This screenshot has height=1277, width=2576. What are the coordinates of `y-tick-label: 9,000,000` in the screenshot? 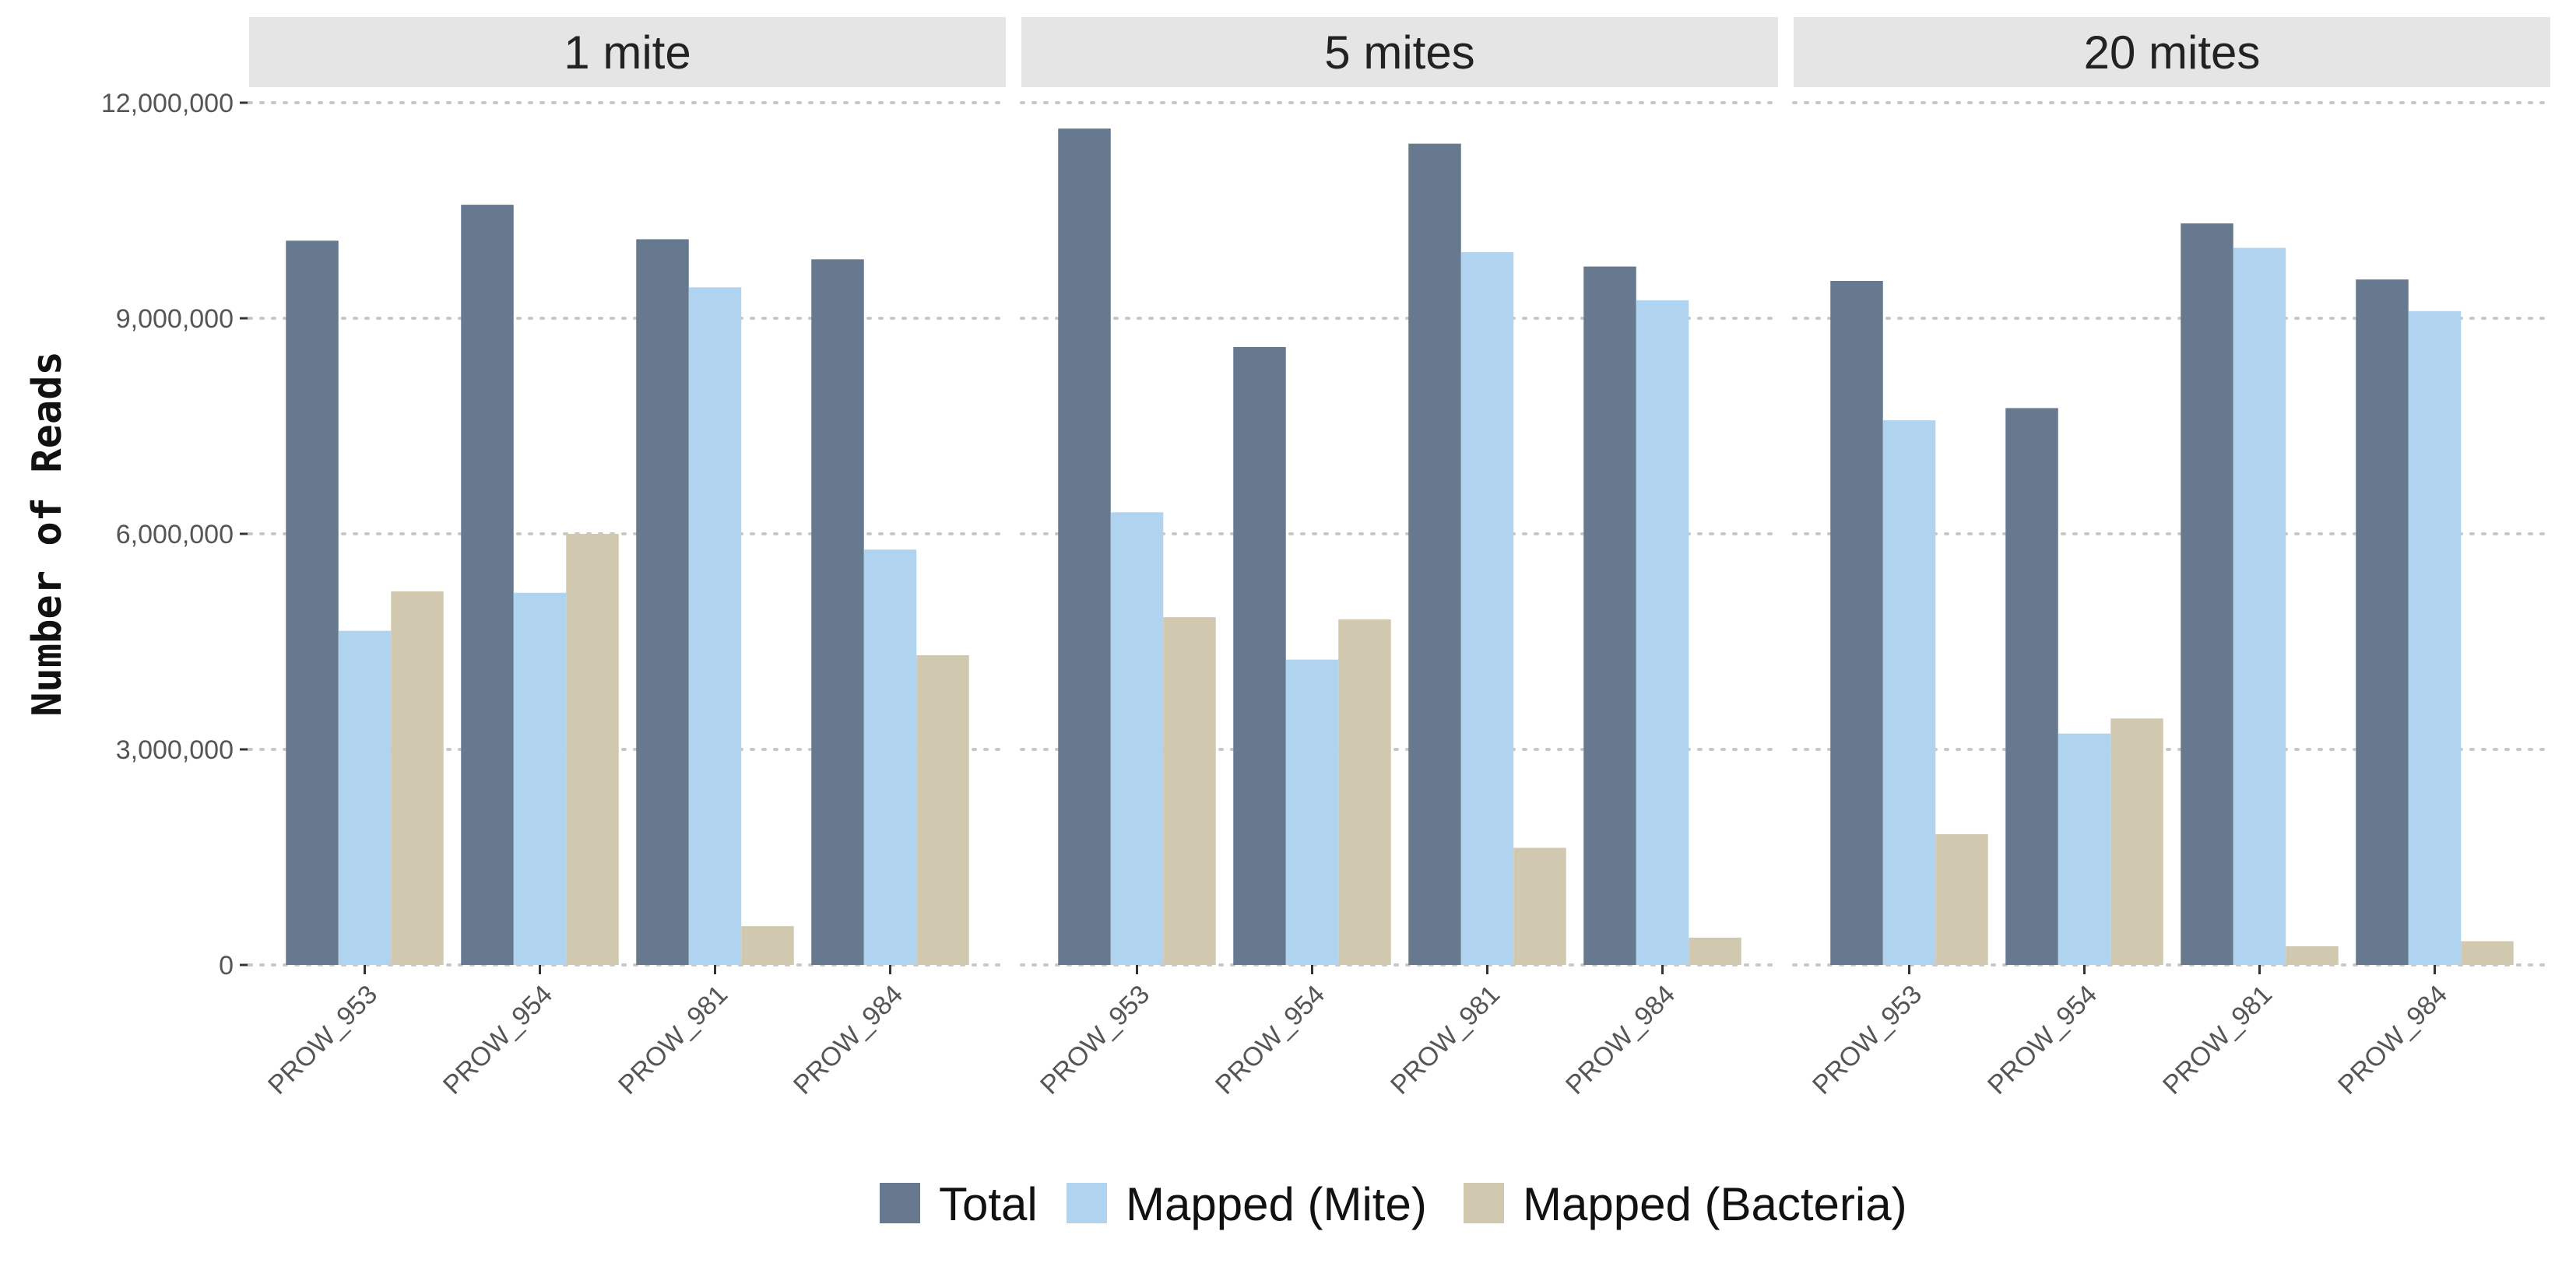 It's located at (175, 319).